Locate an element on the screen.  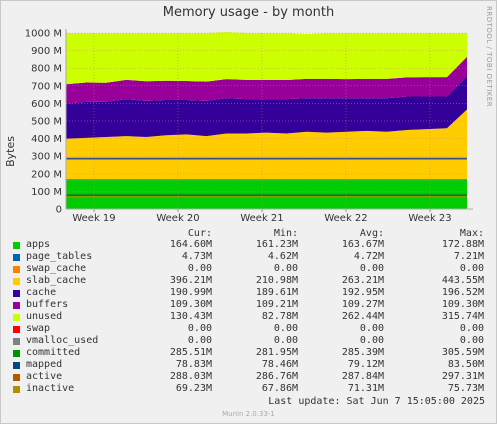
legend-avg: 192.95M is located at coordinates (362, 292).